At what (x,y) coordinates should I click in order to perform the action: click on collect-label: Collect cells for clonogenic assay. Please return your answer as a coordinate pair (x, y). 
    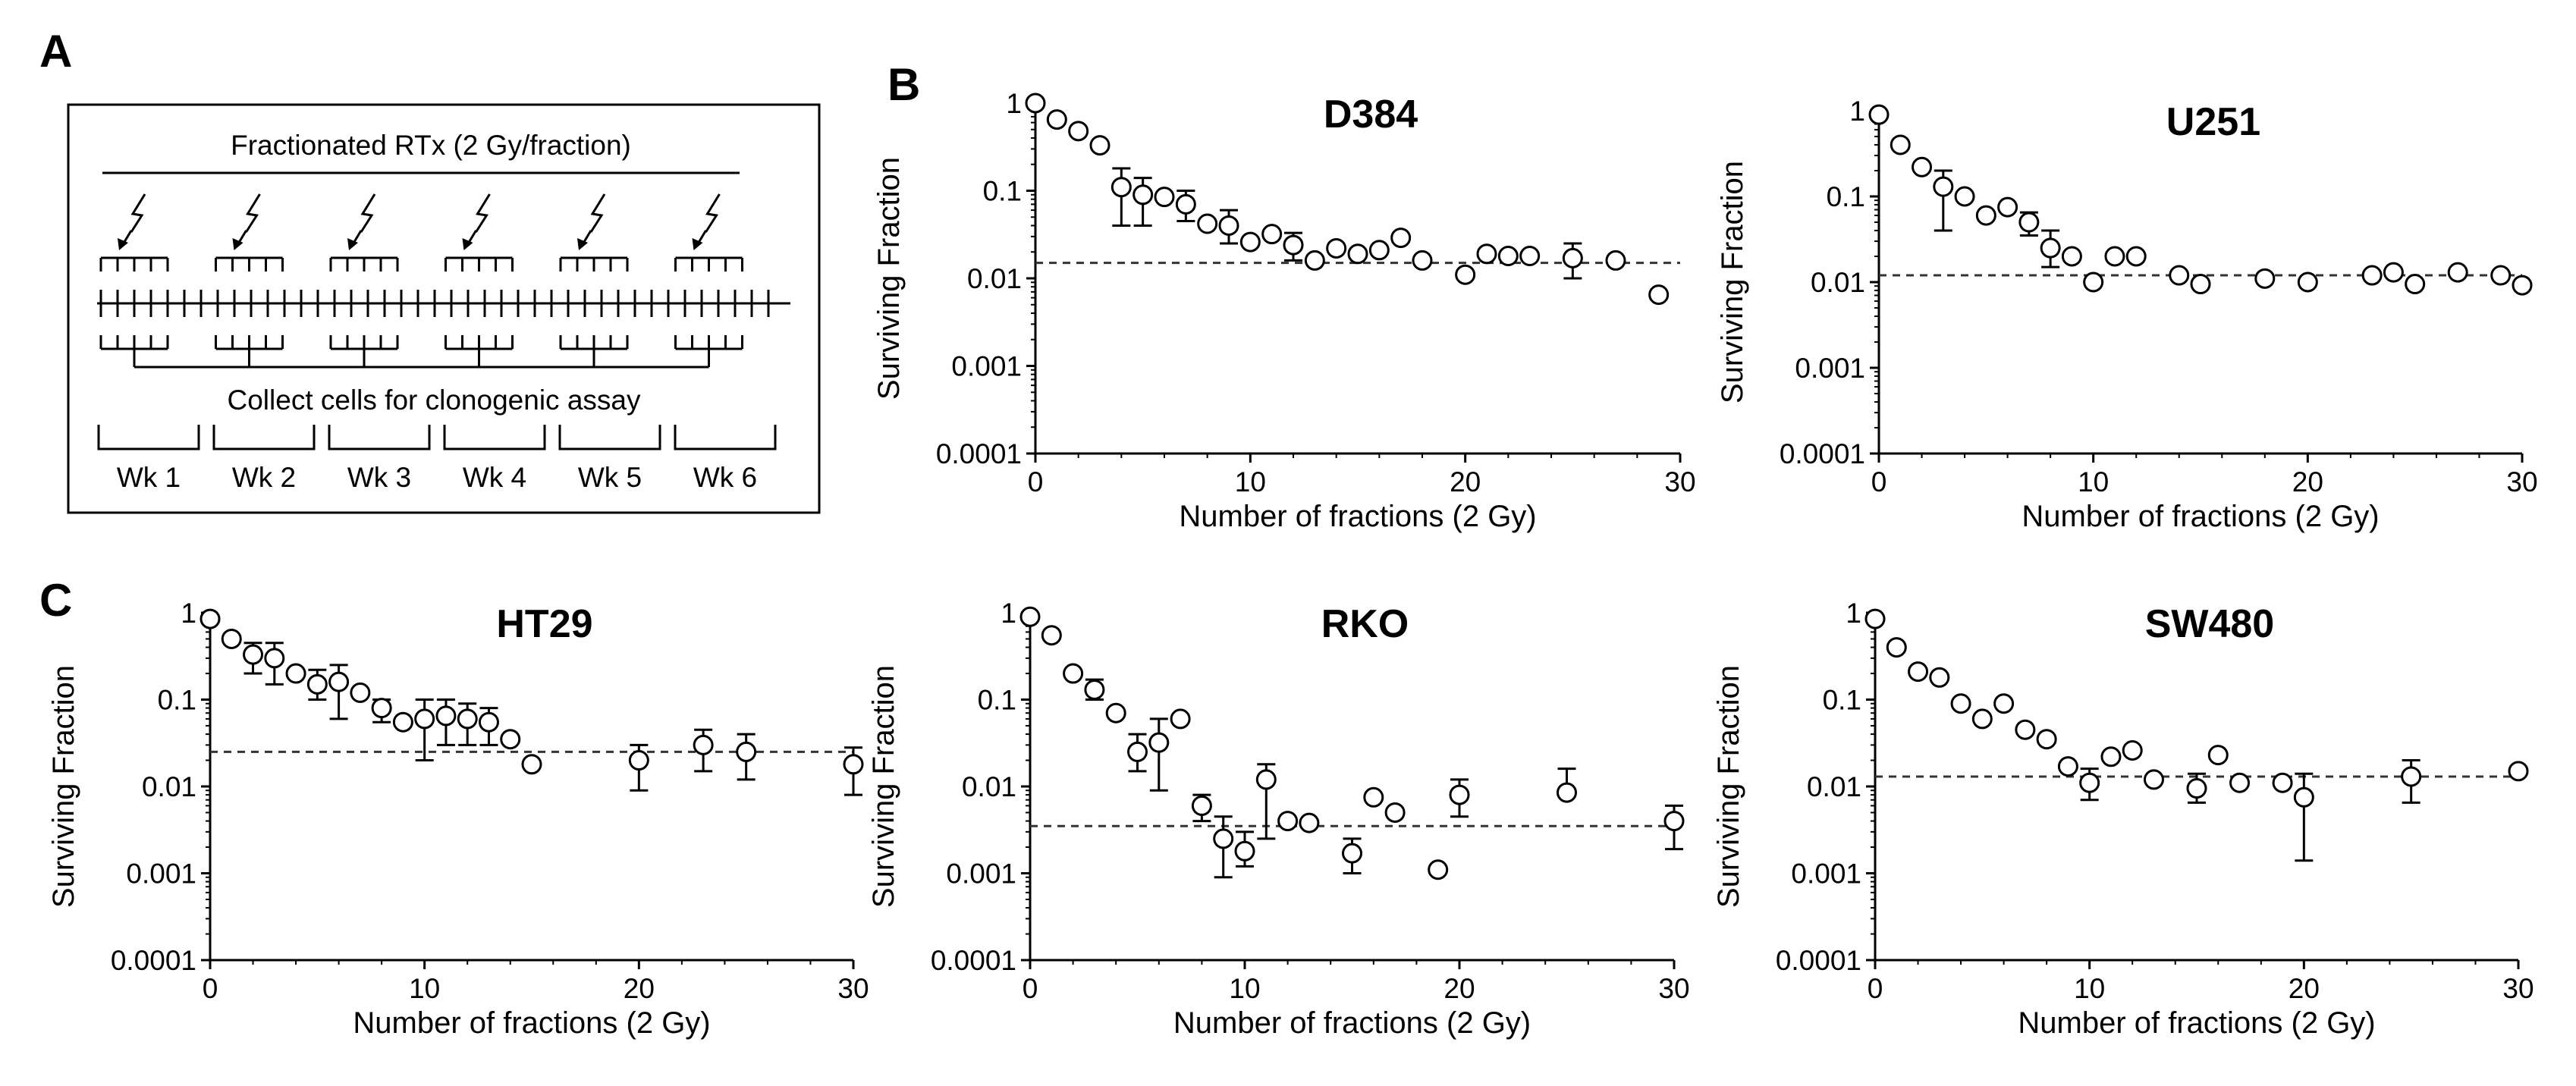
    Looking at the image, I should click on (434, 400).